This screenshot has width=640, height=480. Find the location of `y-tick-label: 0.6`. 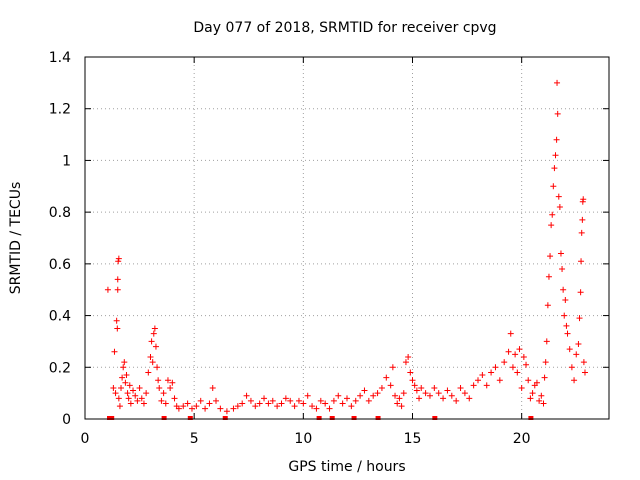

y-tick-label: 0.6 is located at coordinates (60, 265).